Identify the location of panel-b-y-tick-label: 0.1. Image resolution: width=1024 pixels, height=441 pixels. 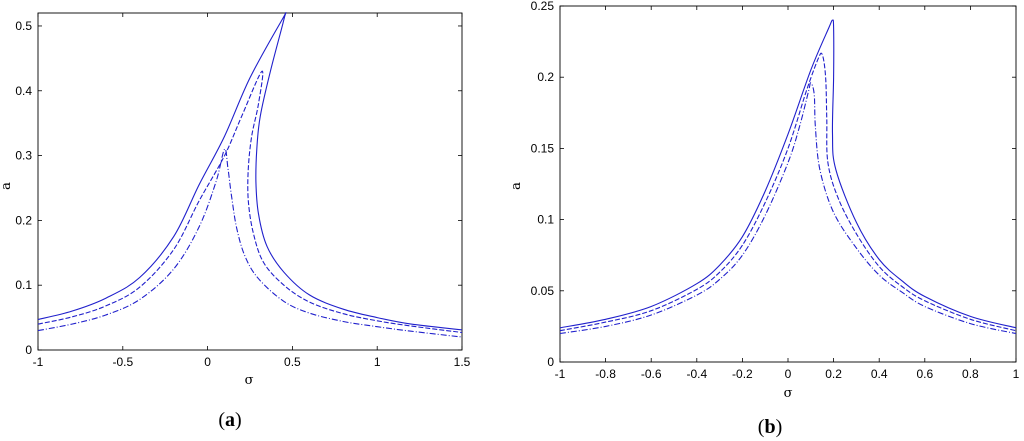
(545, 220).